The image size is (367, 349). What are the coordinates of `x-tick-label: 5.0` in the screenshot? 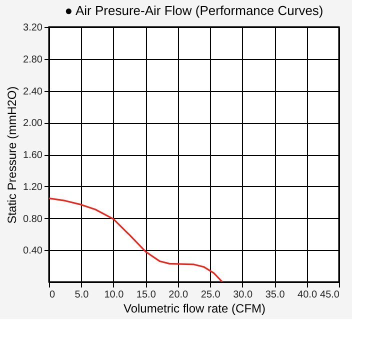 It's located at (82, 295).